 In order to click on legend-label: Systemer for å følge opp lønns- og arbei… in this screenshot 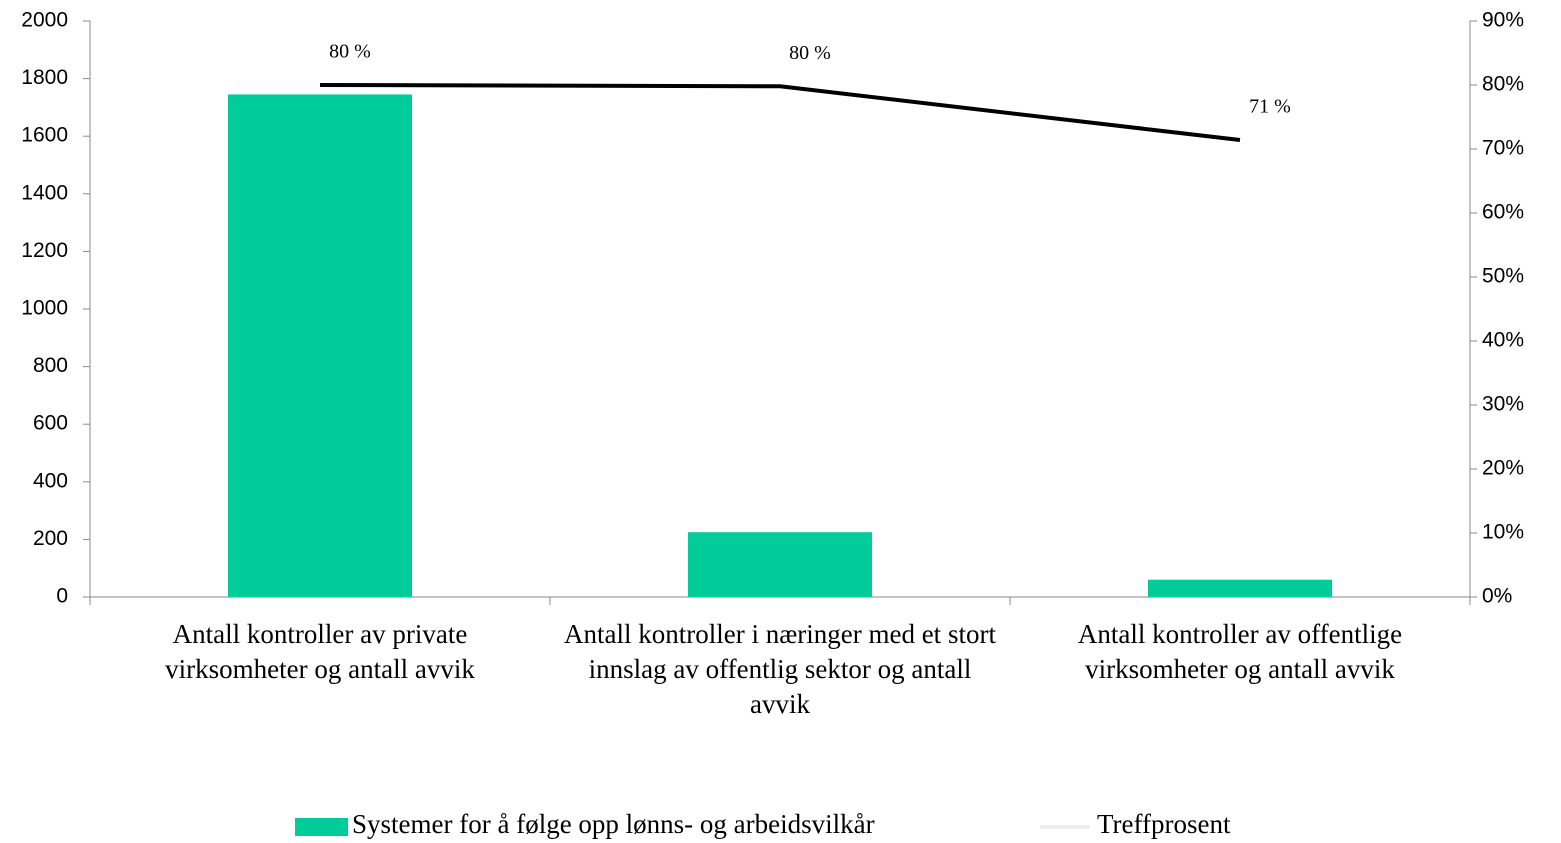, I will do `click(613, 824)`.